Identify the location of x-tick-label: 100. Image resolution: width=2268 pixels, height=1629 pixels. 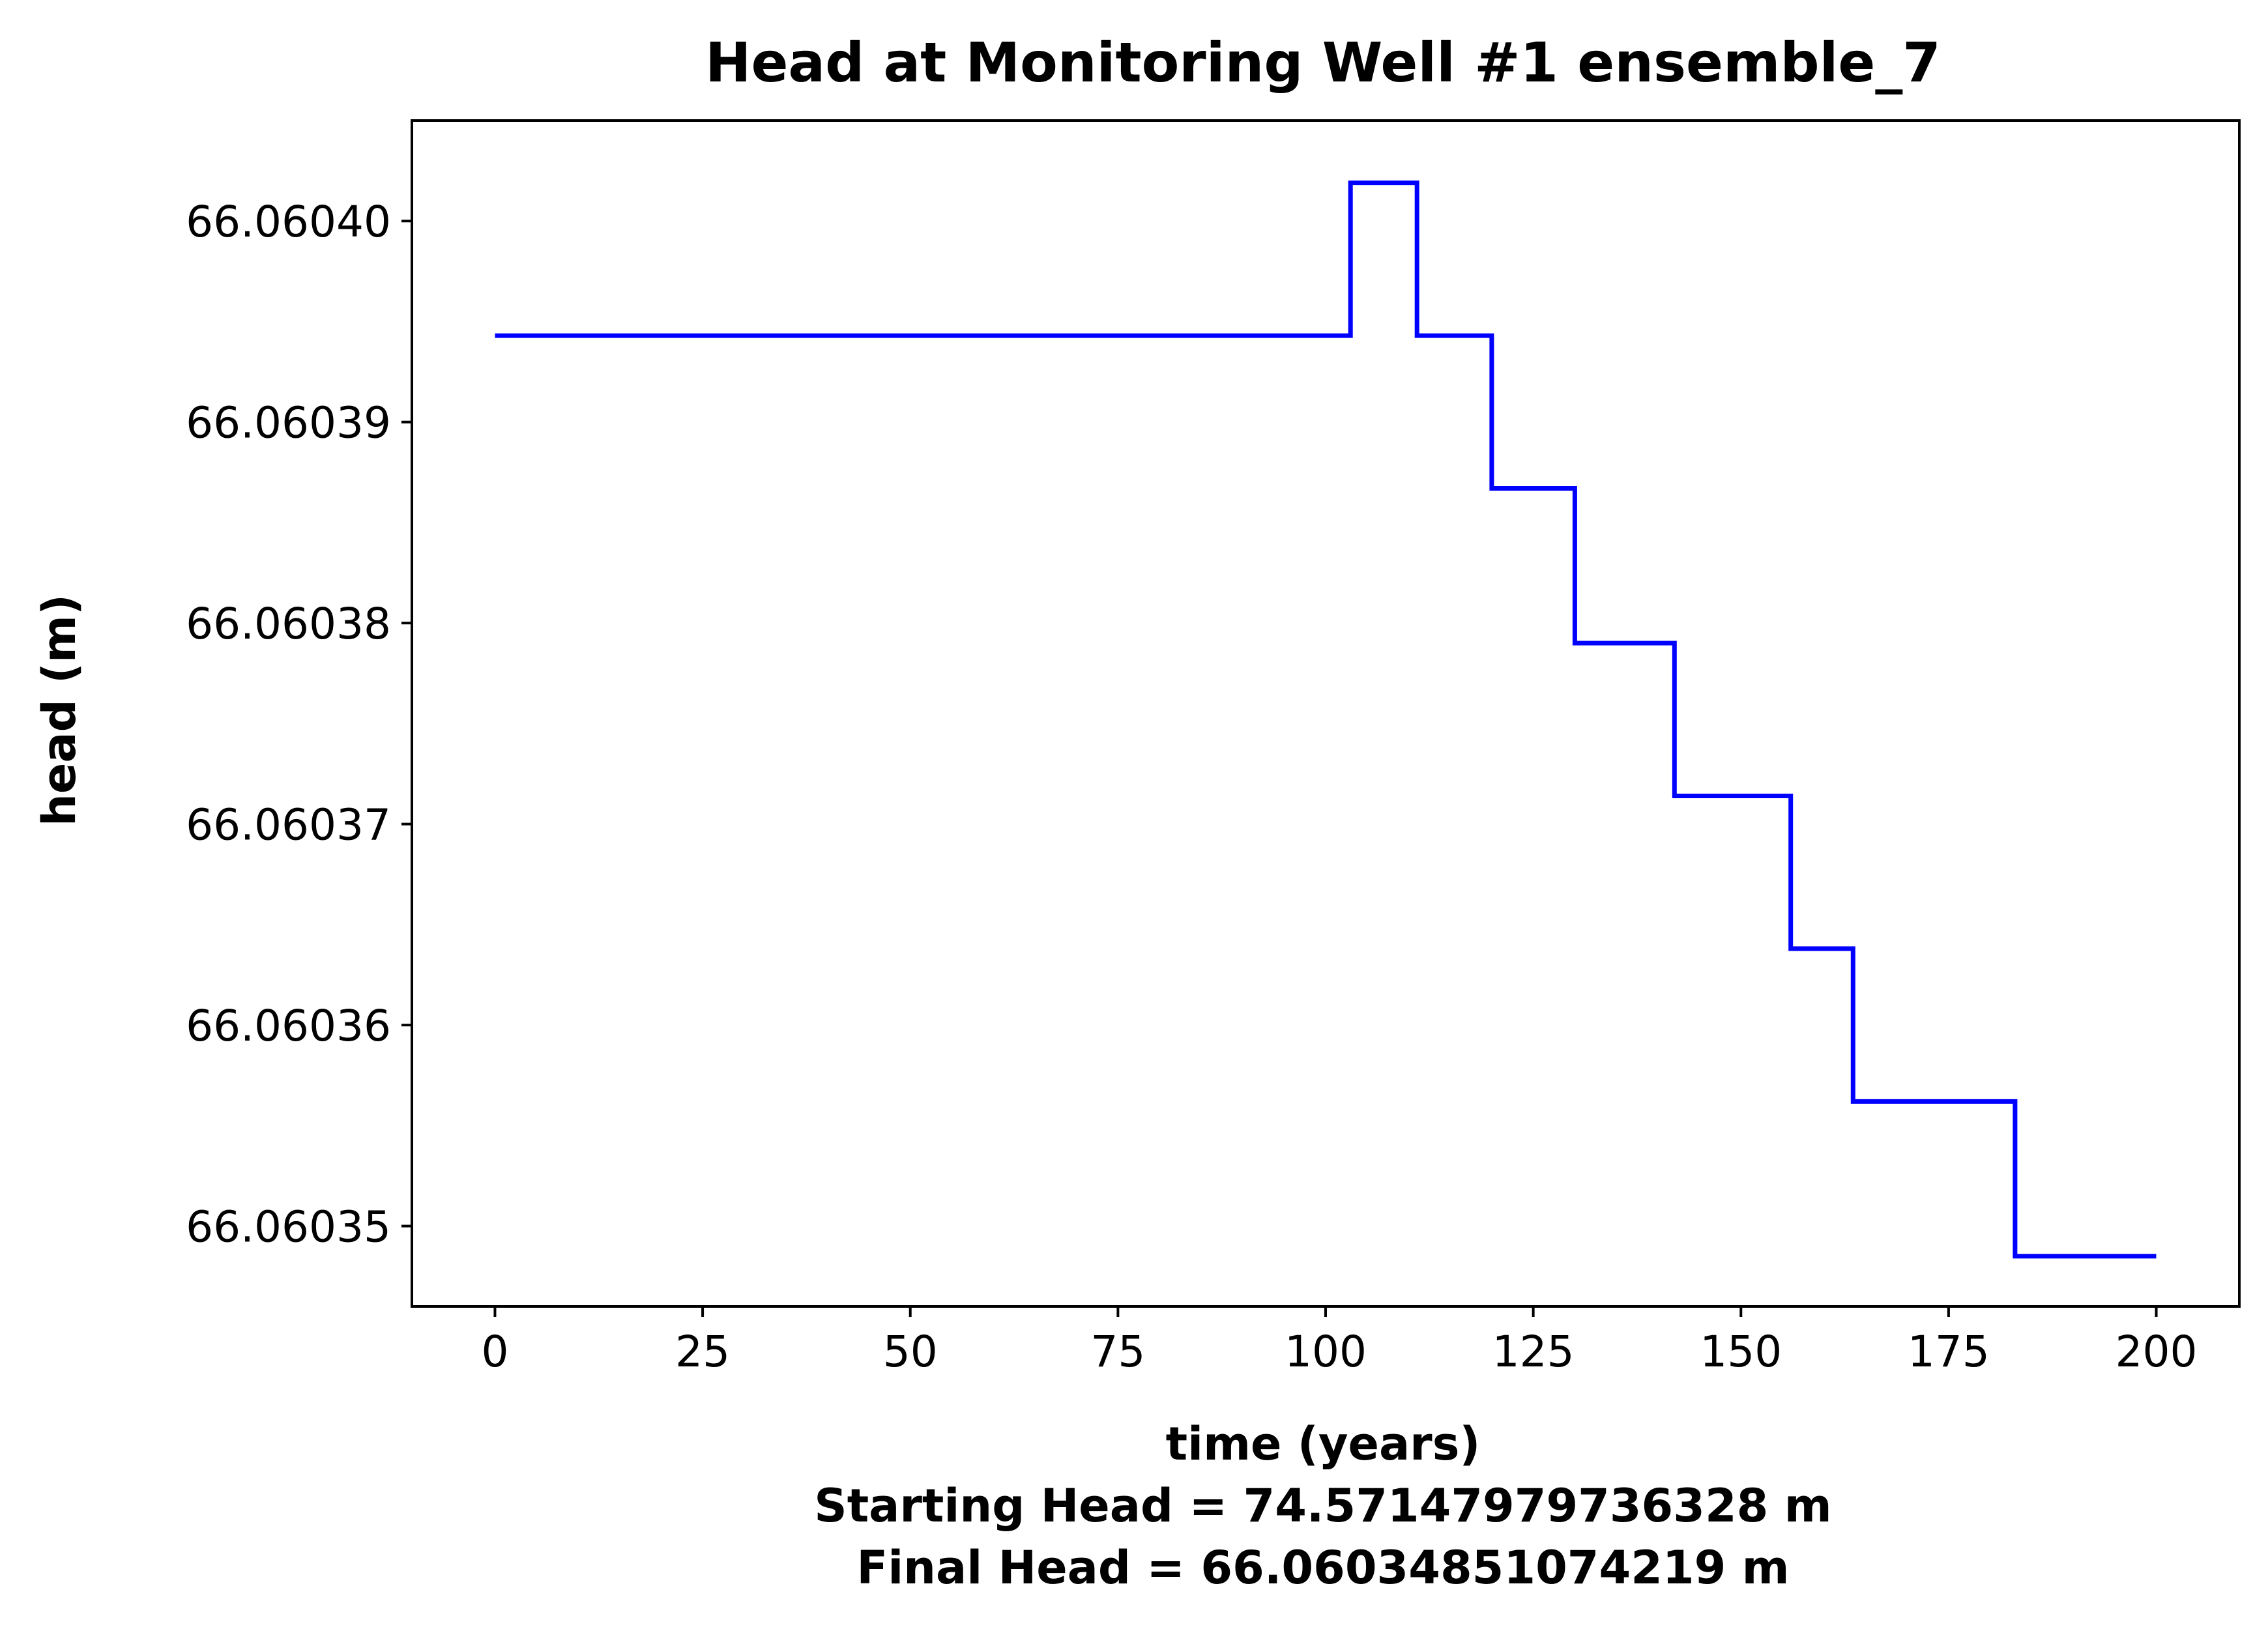
(1326, 1352).